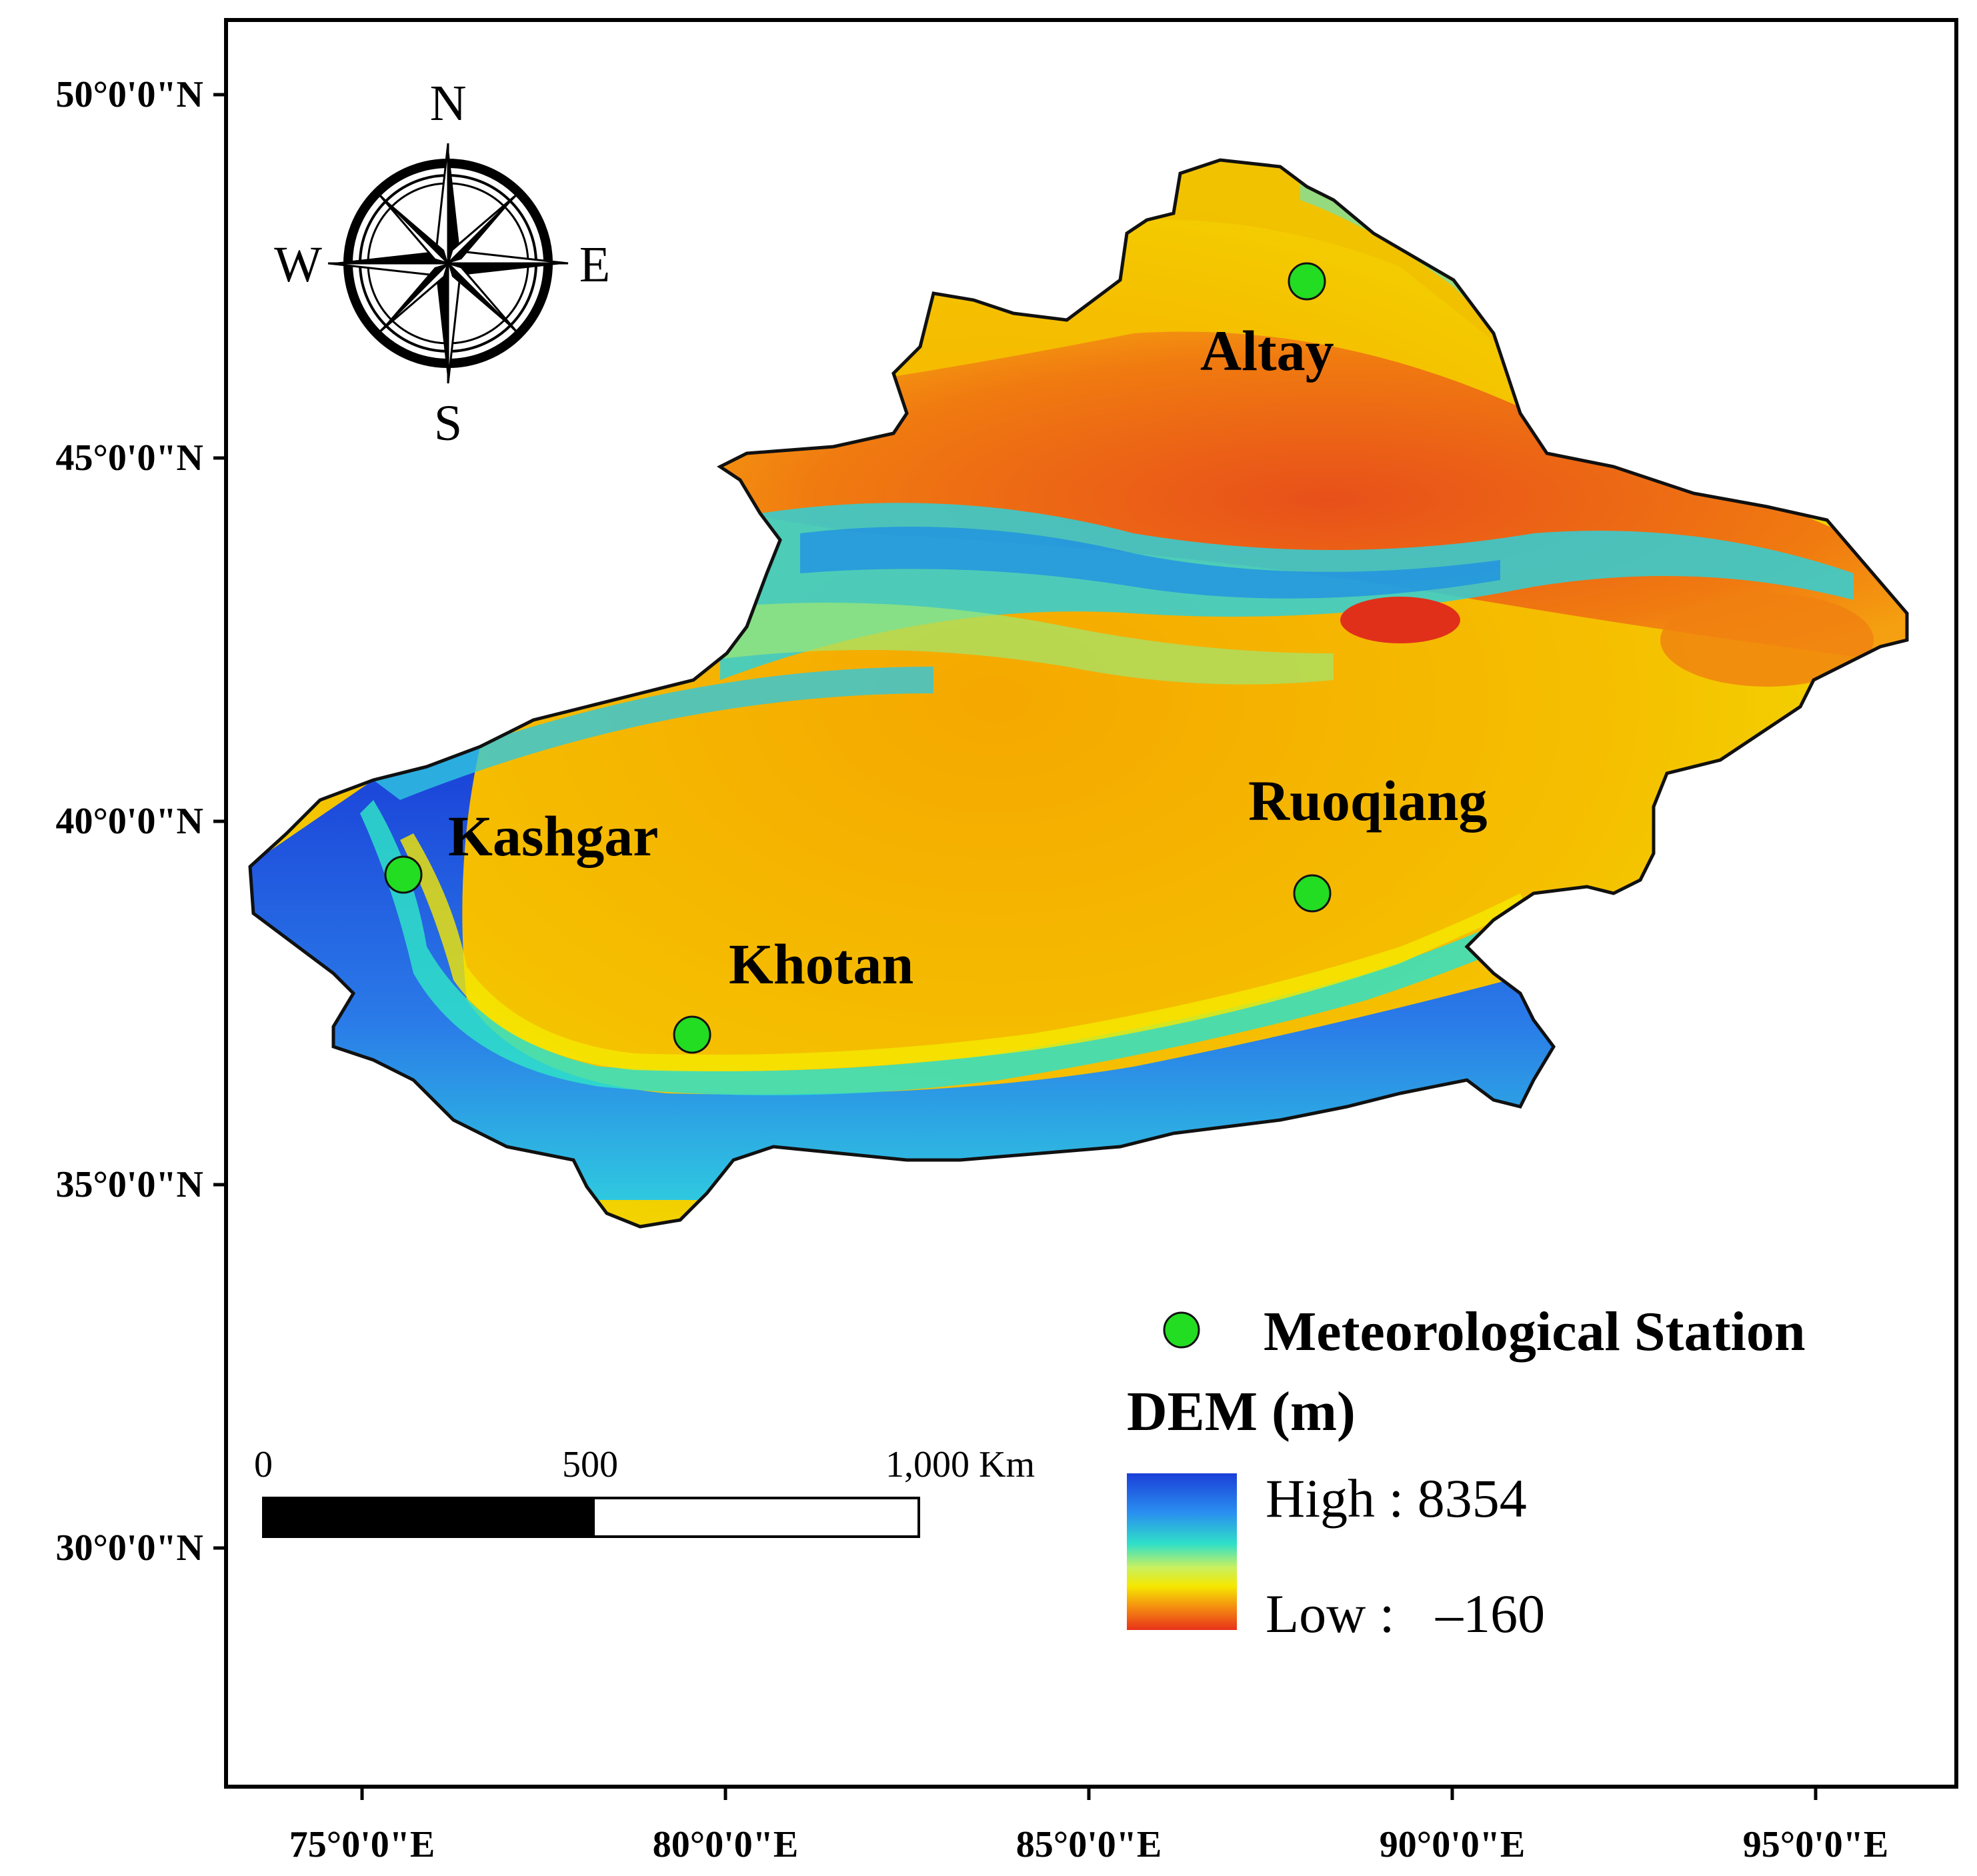 Image resolution: width=1977 pixels, height=1876 pixels. Describe the element at coordinates (129, 1548) in the screenshot. I see `lat-label-30: 30°0'0"N` at that location.